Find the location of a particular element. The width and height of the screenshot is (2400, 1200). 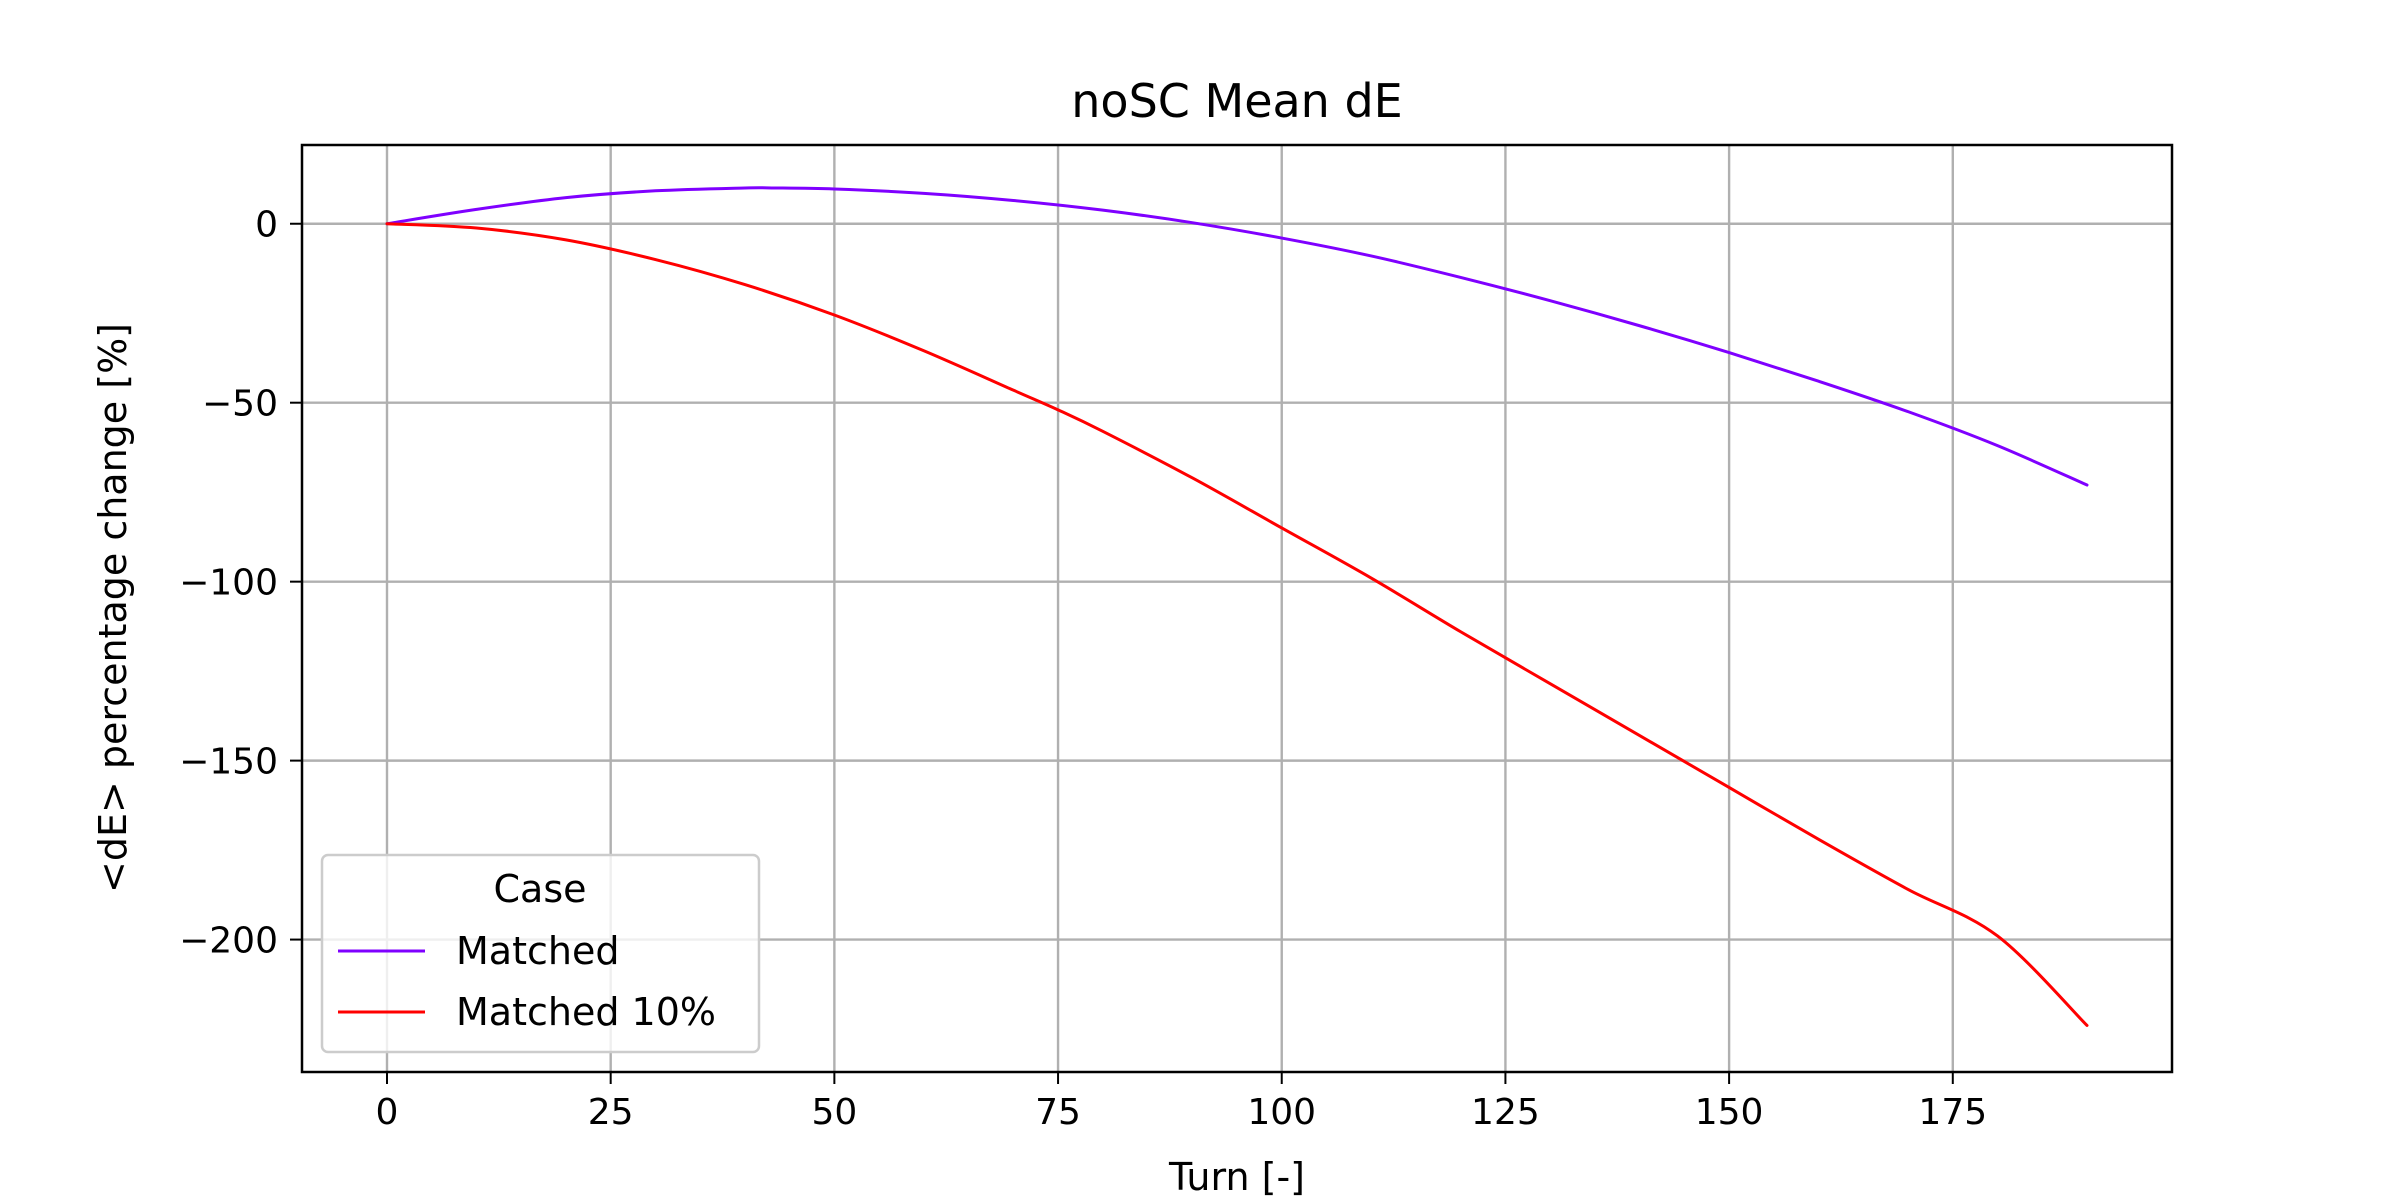

x-tick-label: 50 is located at coordinates (834, 1112).